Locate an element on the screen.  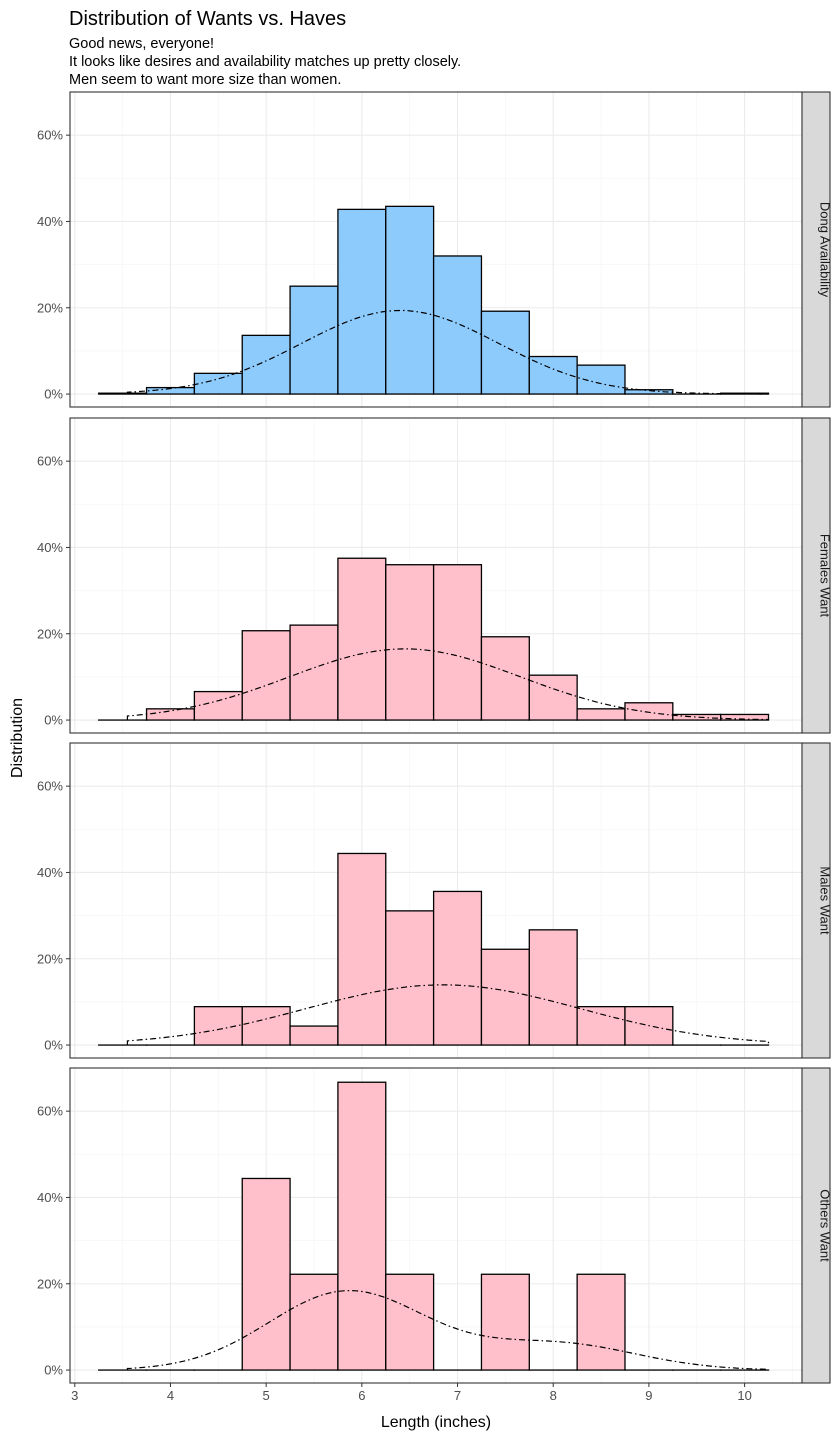
y-axis-title: Distribution is located at coordinates (17, 738).